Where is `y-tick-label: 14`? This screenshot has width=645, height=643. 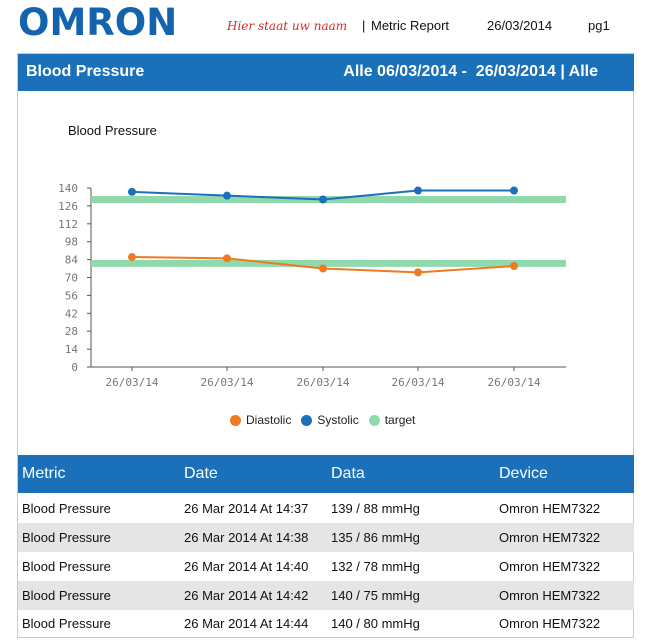 y-tick-label: 14 is located at coordinates (72, 349).